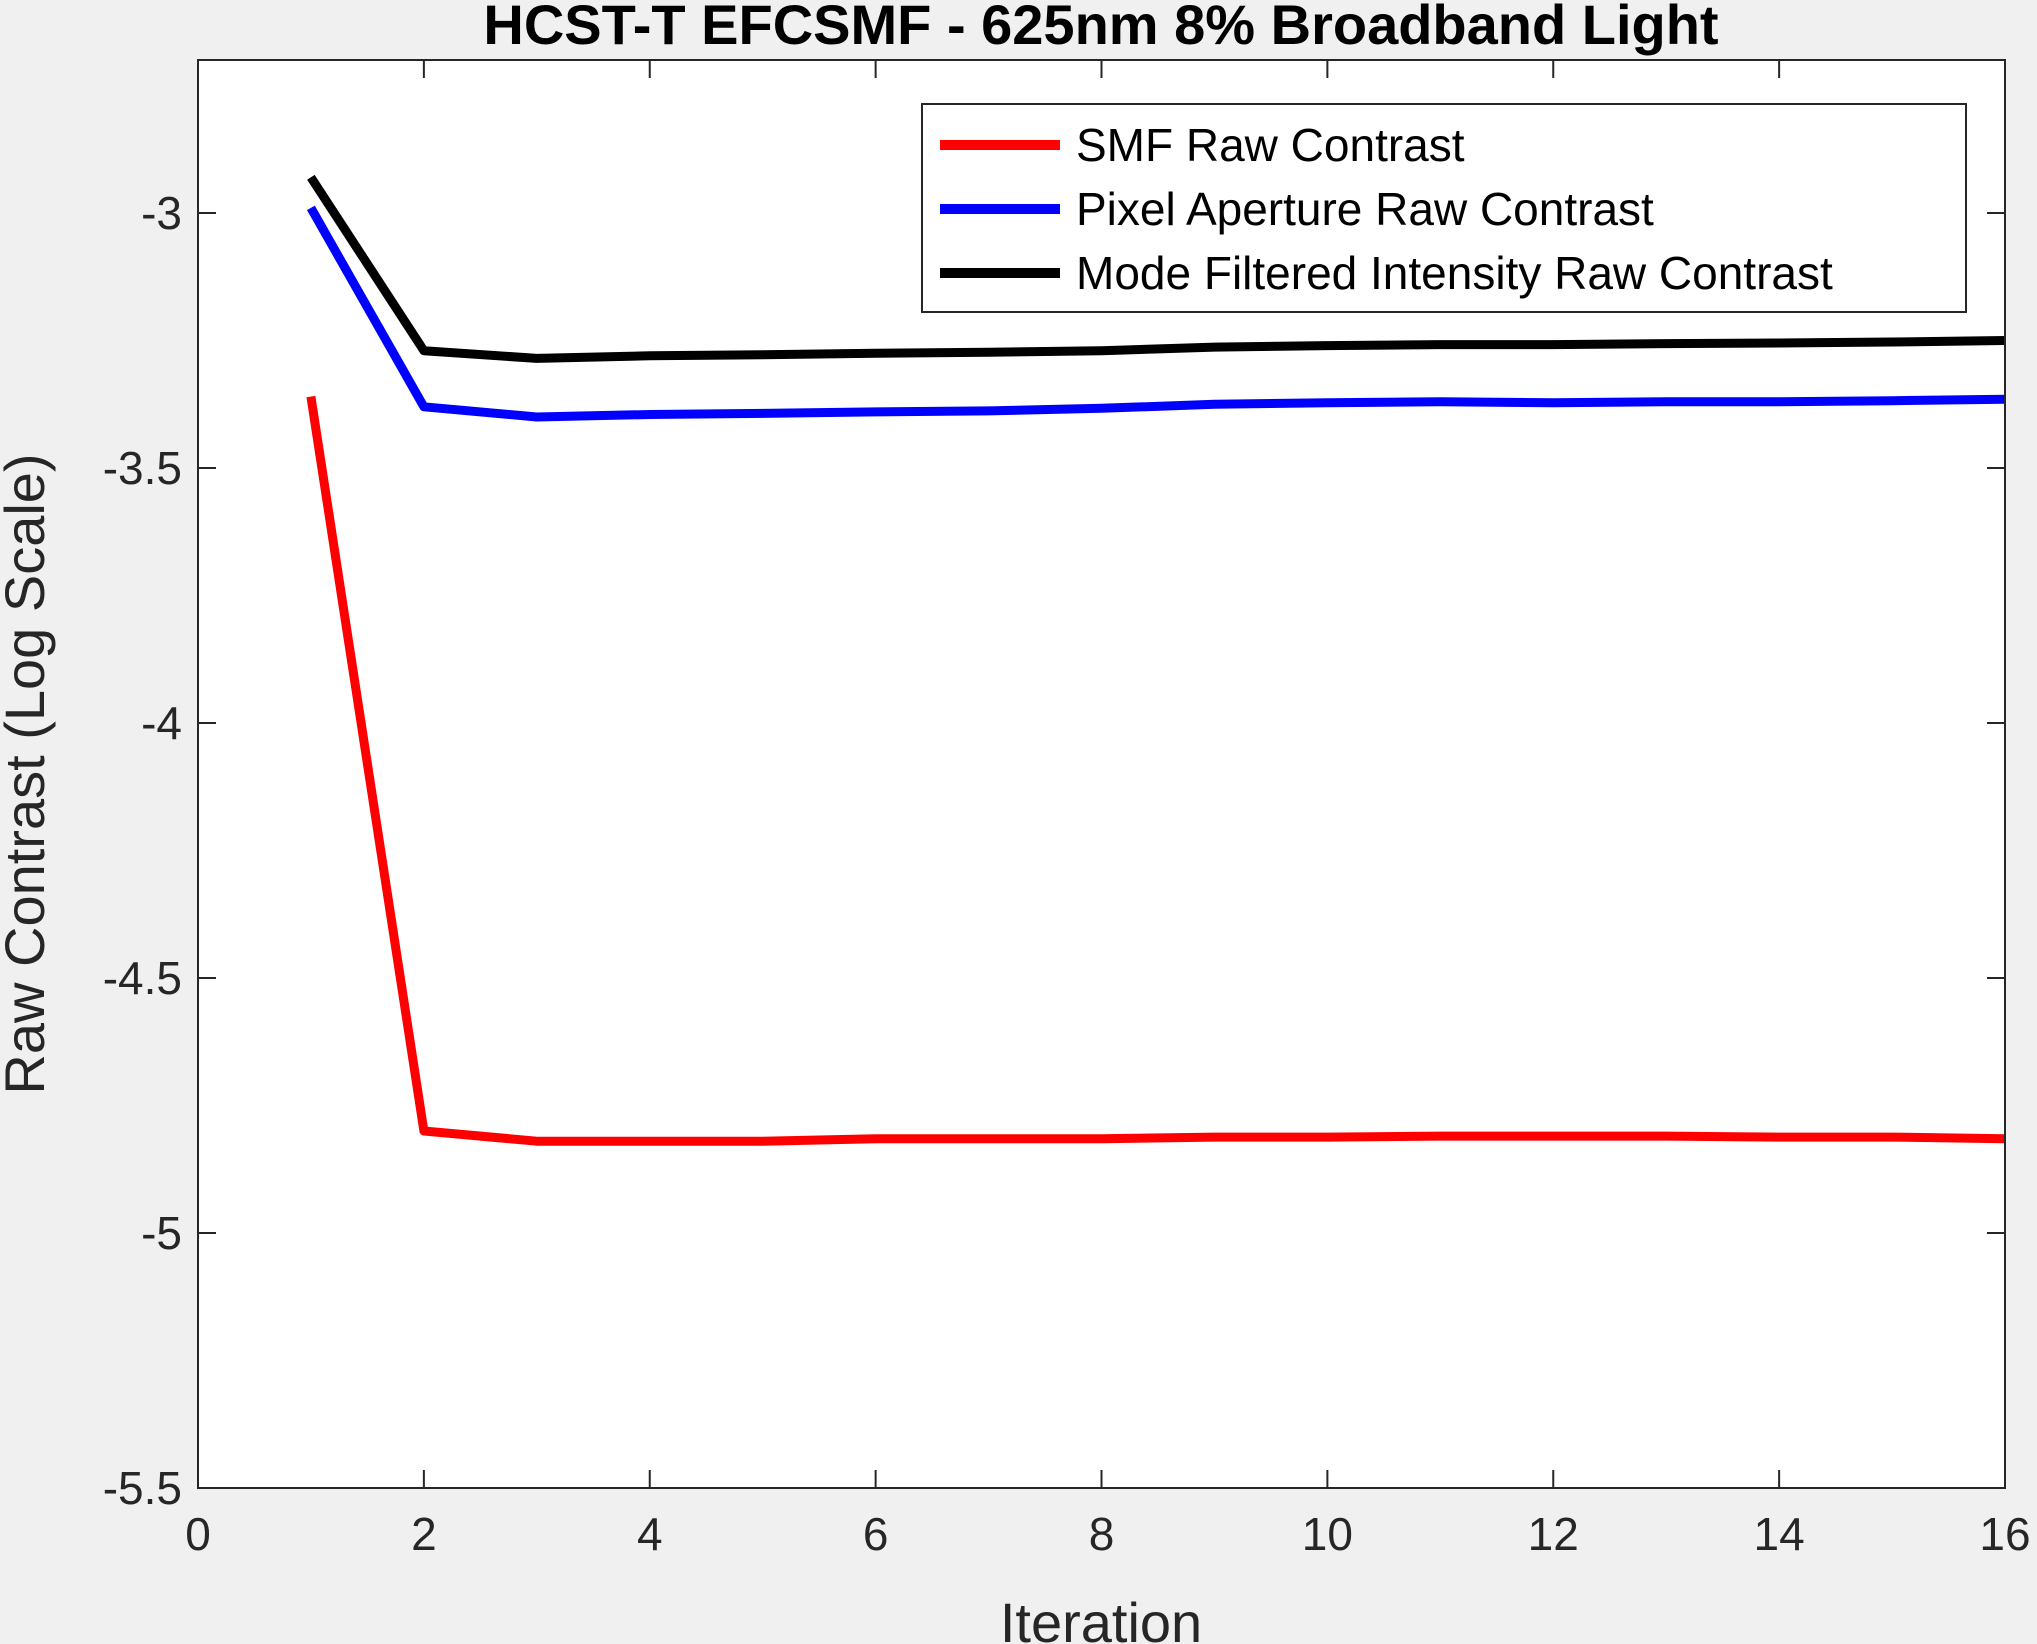 The image size is (2037, 1644). What do you see at coordinates (142, 468) in the screenshot?
I see `y-tick-label: -3.5` at bounding box center [142, 468].